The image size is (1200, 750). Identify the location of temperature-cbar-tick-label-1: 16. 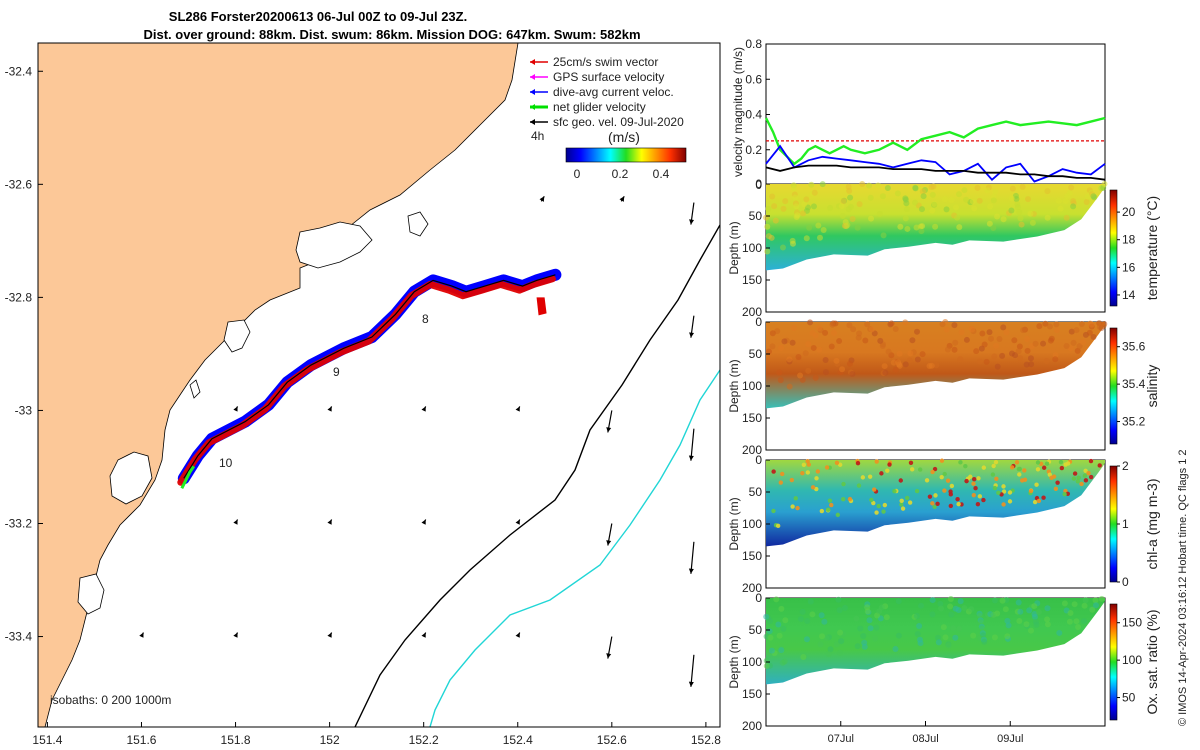
(1129, 267).